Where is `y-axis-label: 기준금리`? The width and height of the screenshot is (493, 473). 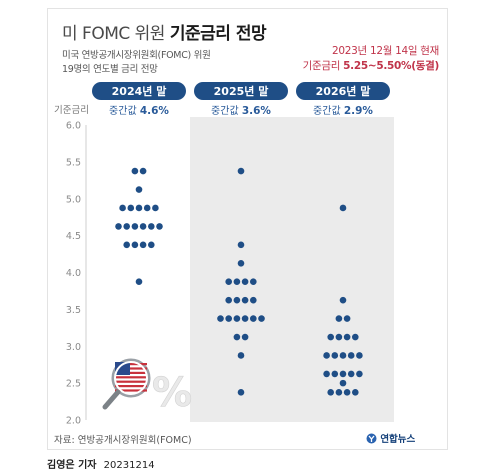
y-axis-label: 기준금리 is located at coordinates (71, 110).